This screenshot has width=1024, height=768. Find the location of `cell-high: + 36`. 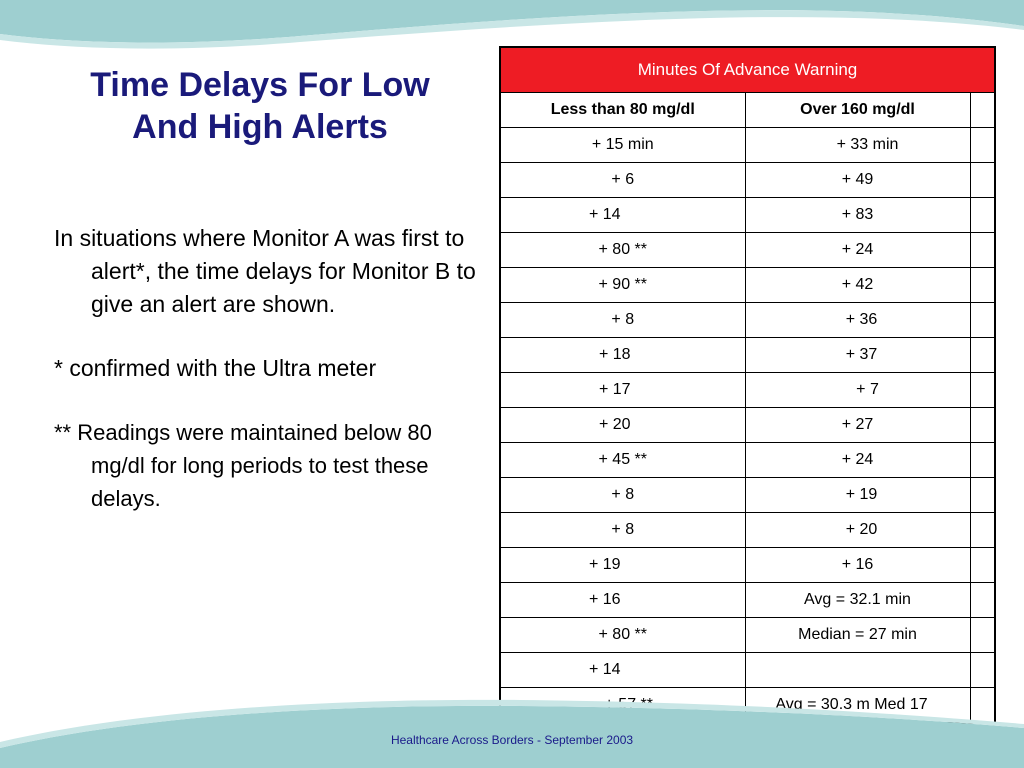

cell-high: + 36 is located at coordinates (857, 320).